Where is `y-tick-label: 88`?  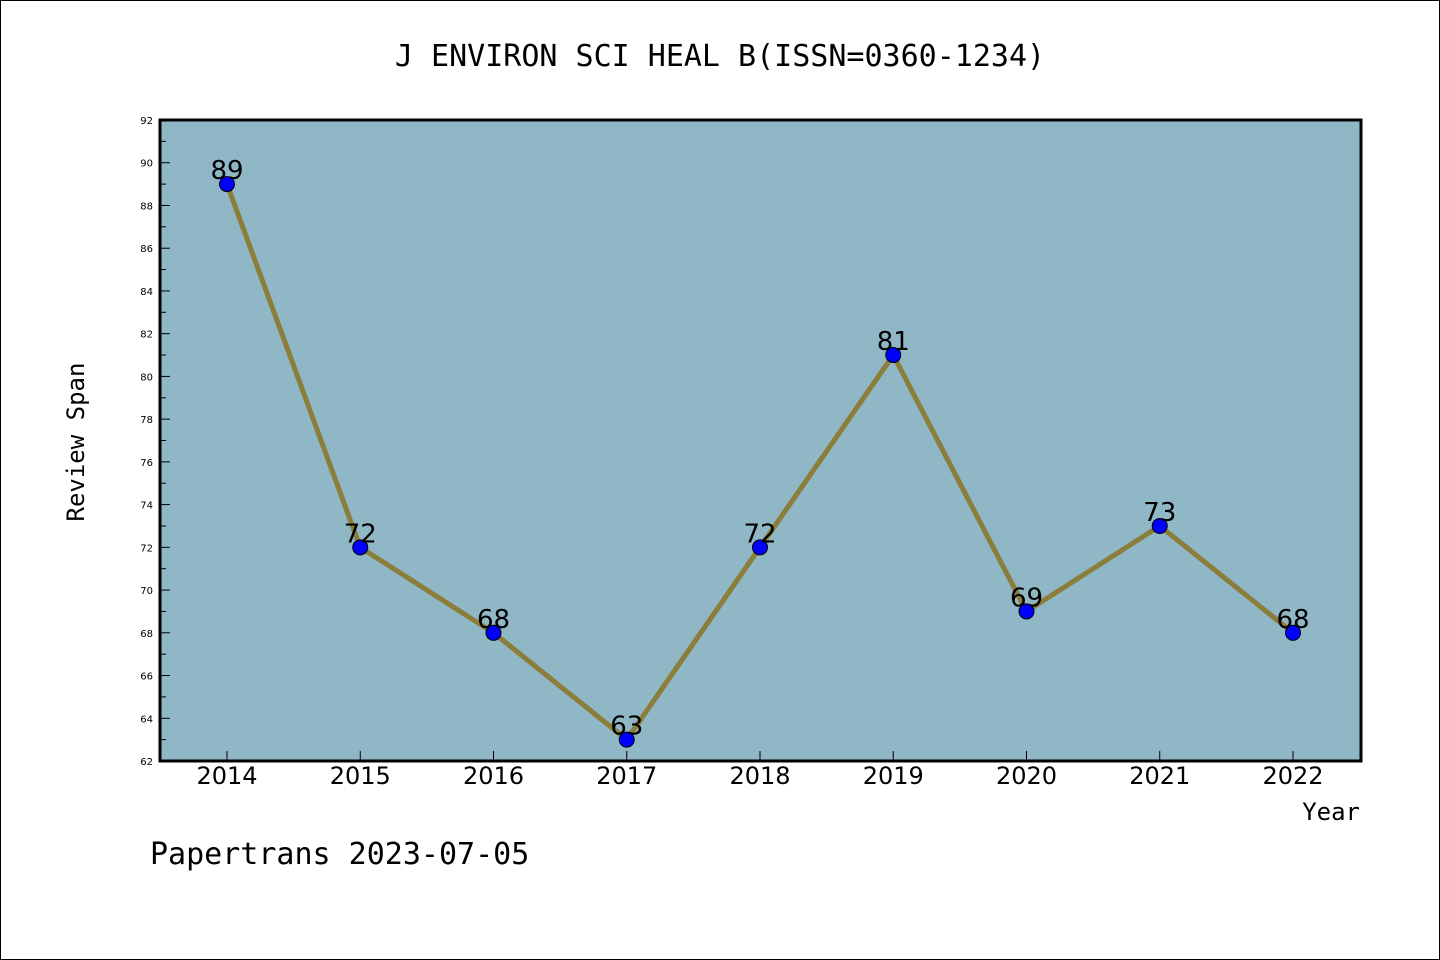 y-tick-label: 88 is located at coordinates (146, 206).